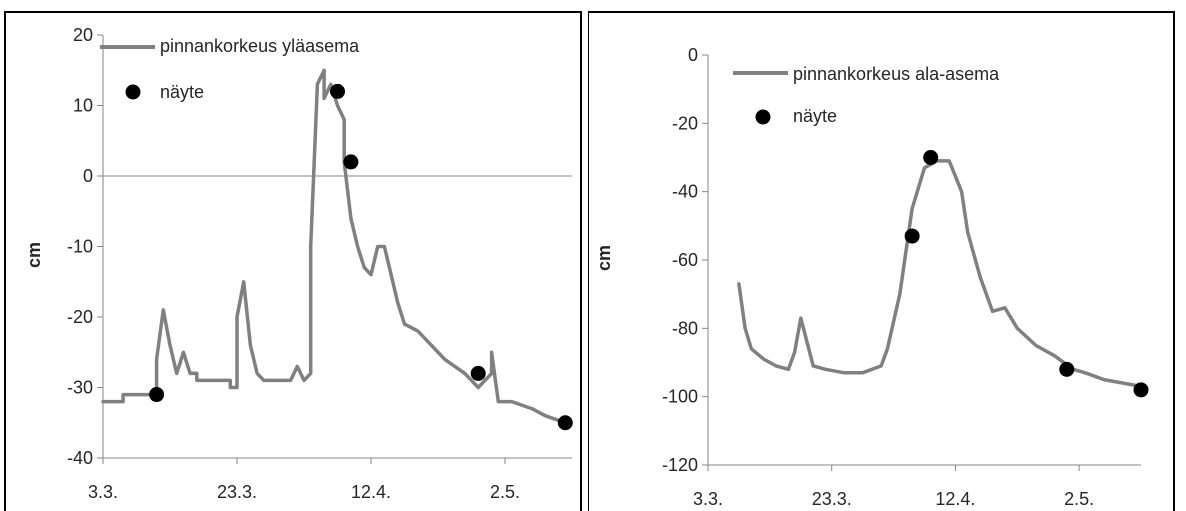 The image size is (1186, 511). Describe the element at coordinates (80, 247) in the screenshot. I see `y-tick-label: -10` at that location.